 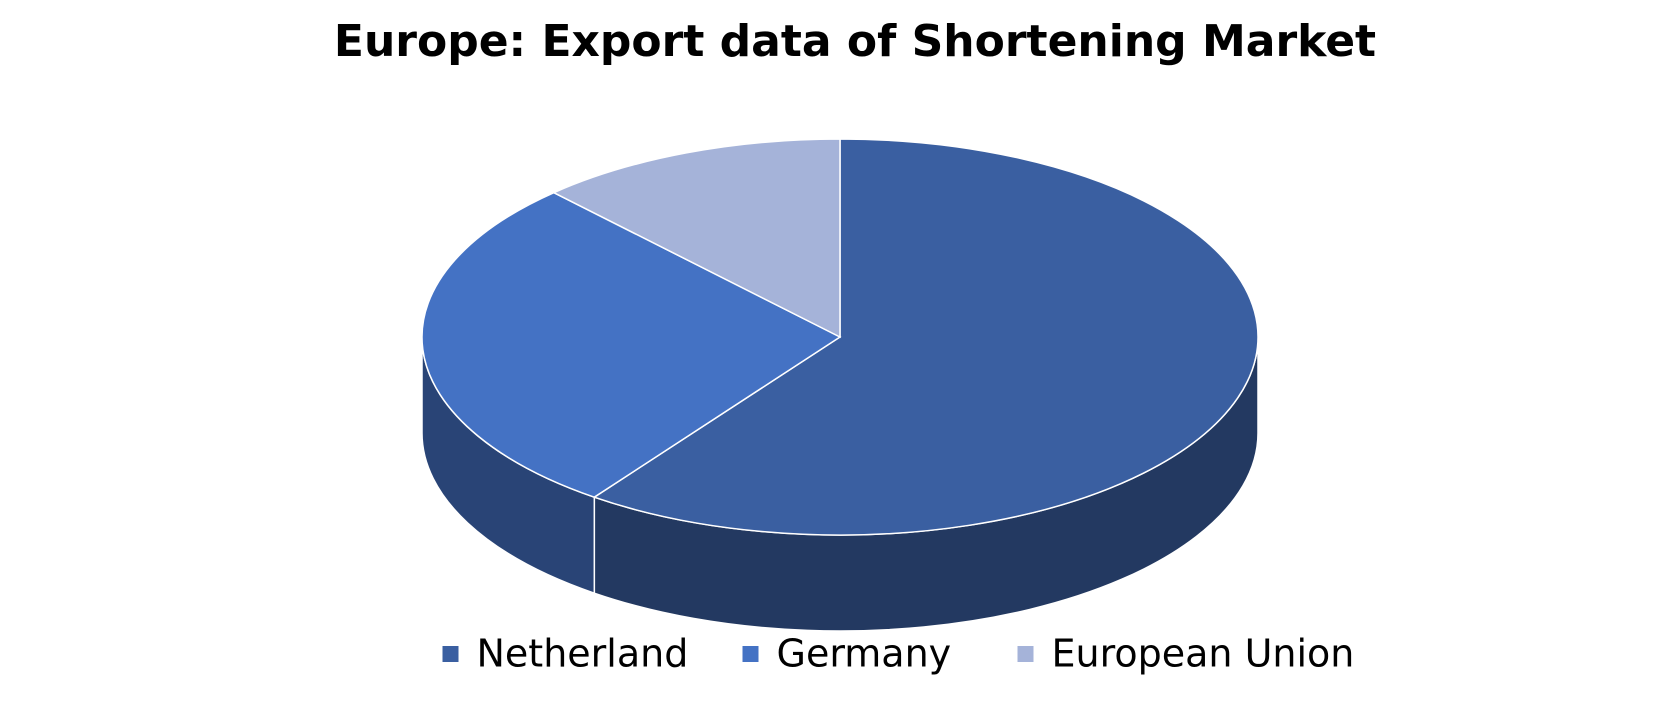 I want to click on chart-title: Europe: Export data of Shortening Market, so click(x=855, y=41).